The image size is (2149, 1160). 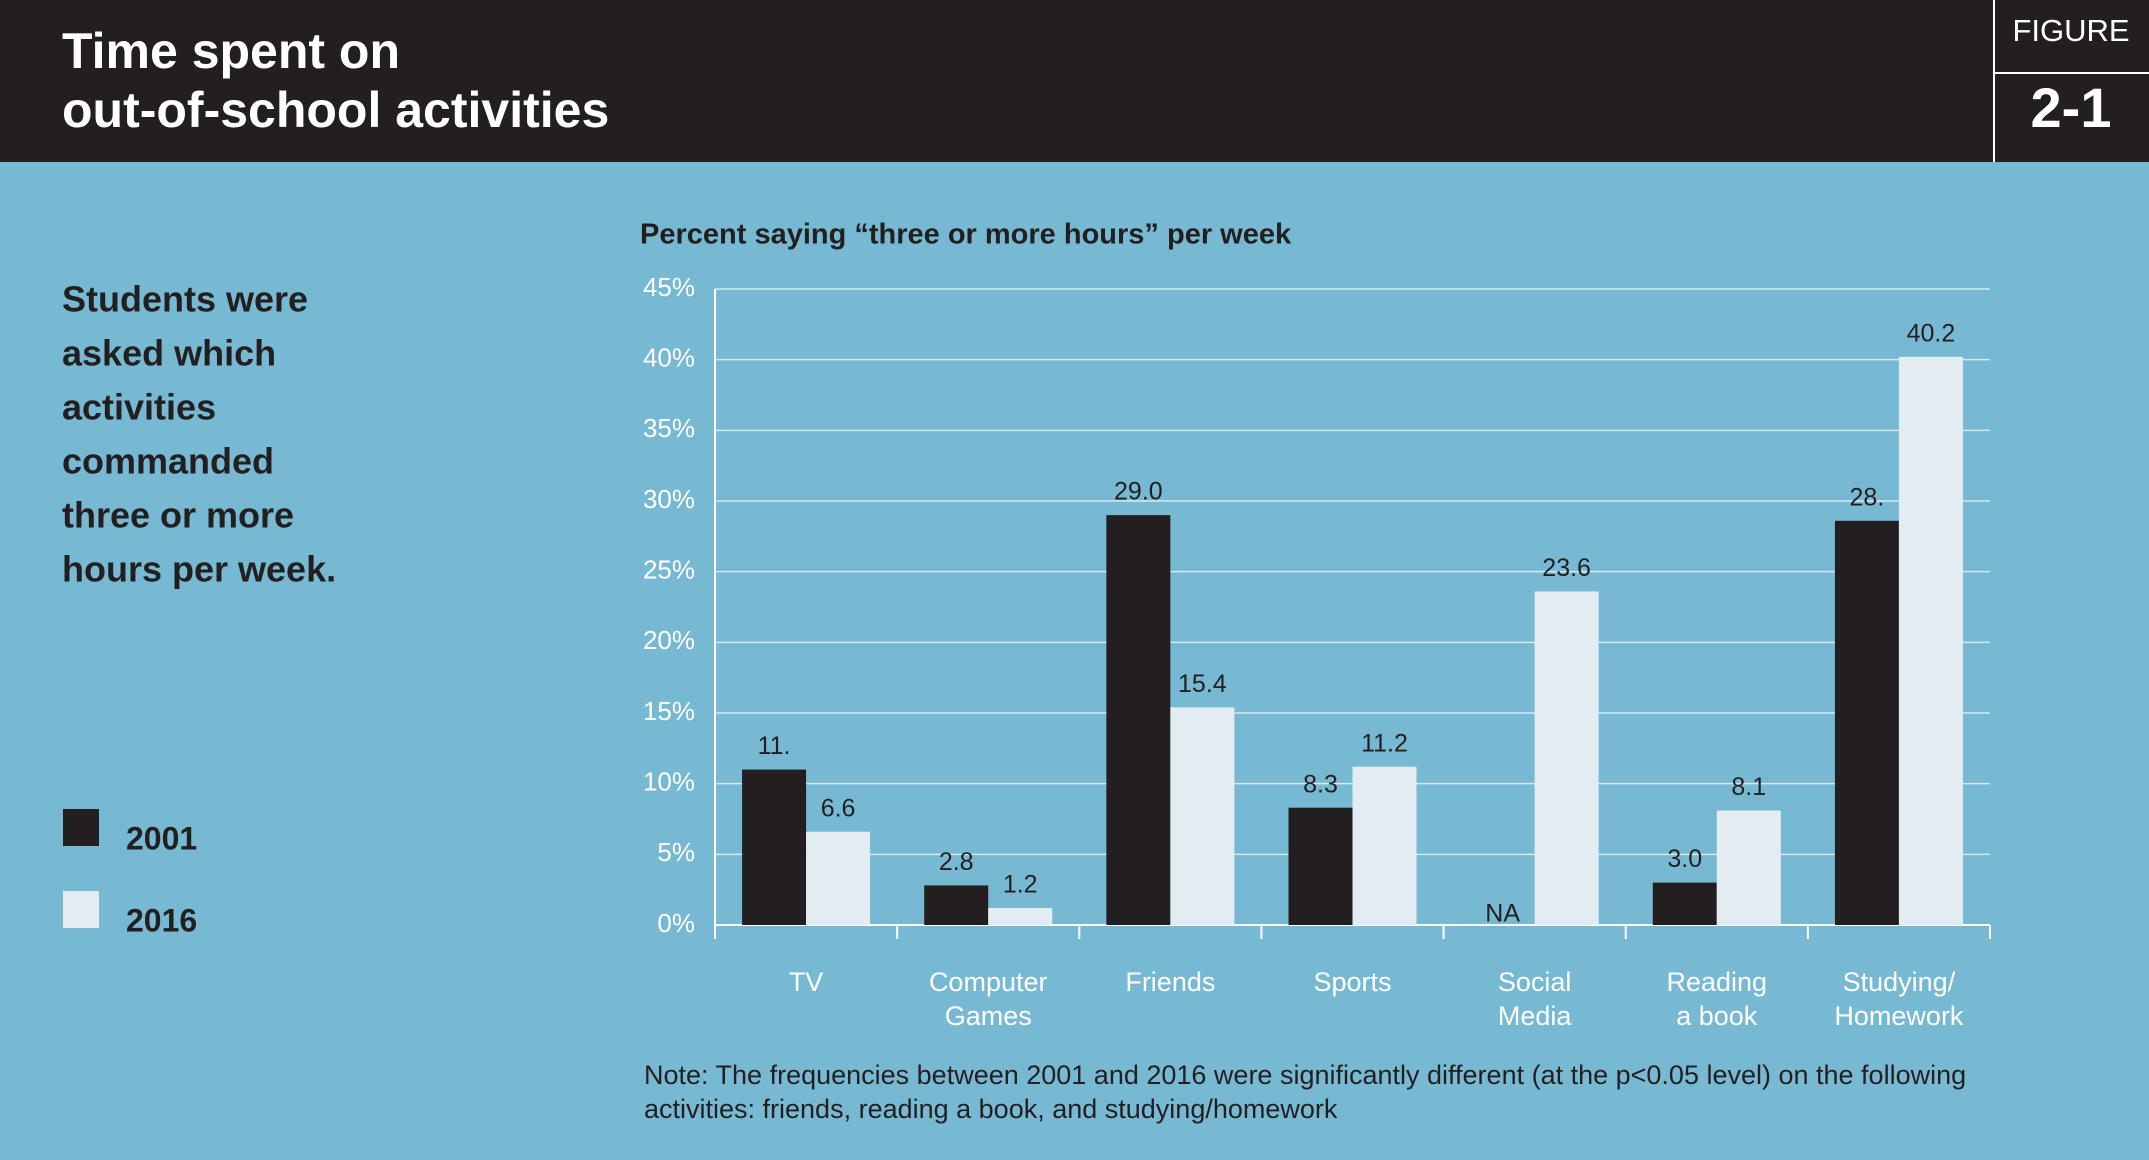 I want to click on y-tick-label: 45%, so click(x=669, y=287).